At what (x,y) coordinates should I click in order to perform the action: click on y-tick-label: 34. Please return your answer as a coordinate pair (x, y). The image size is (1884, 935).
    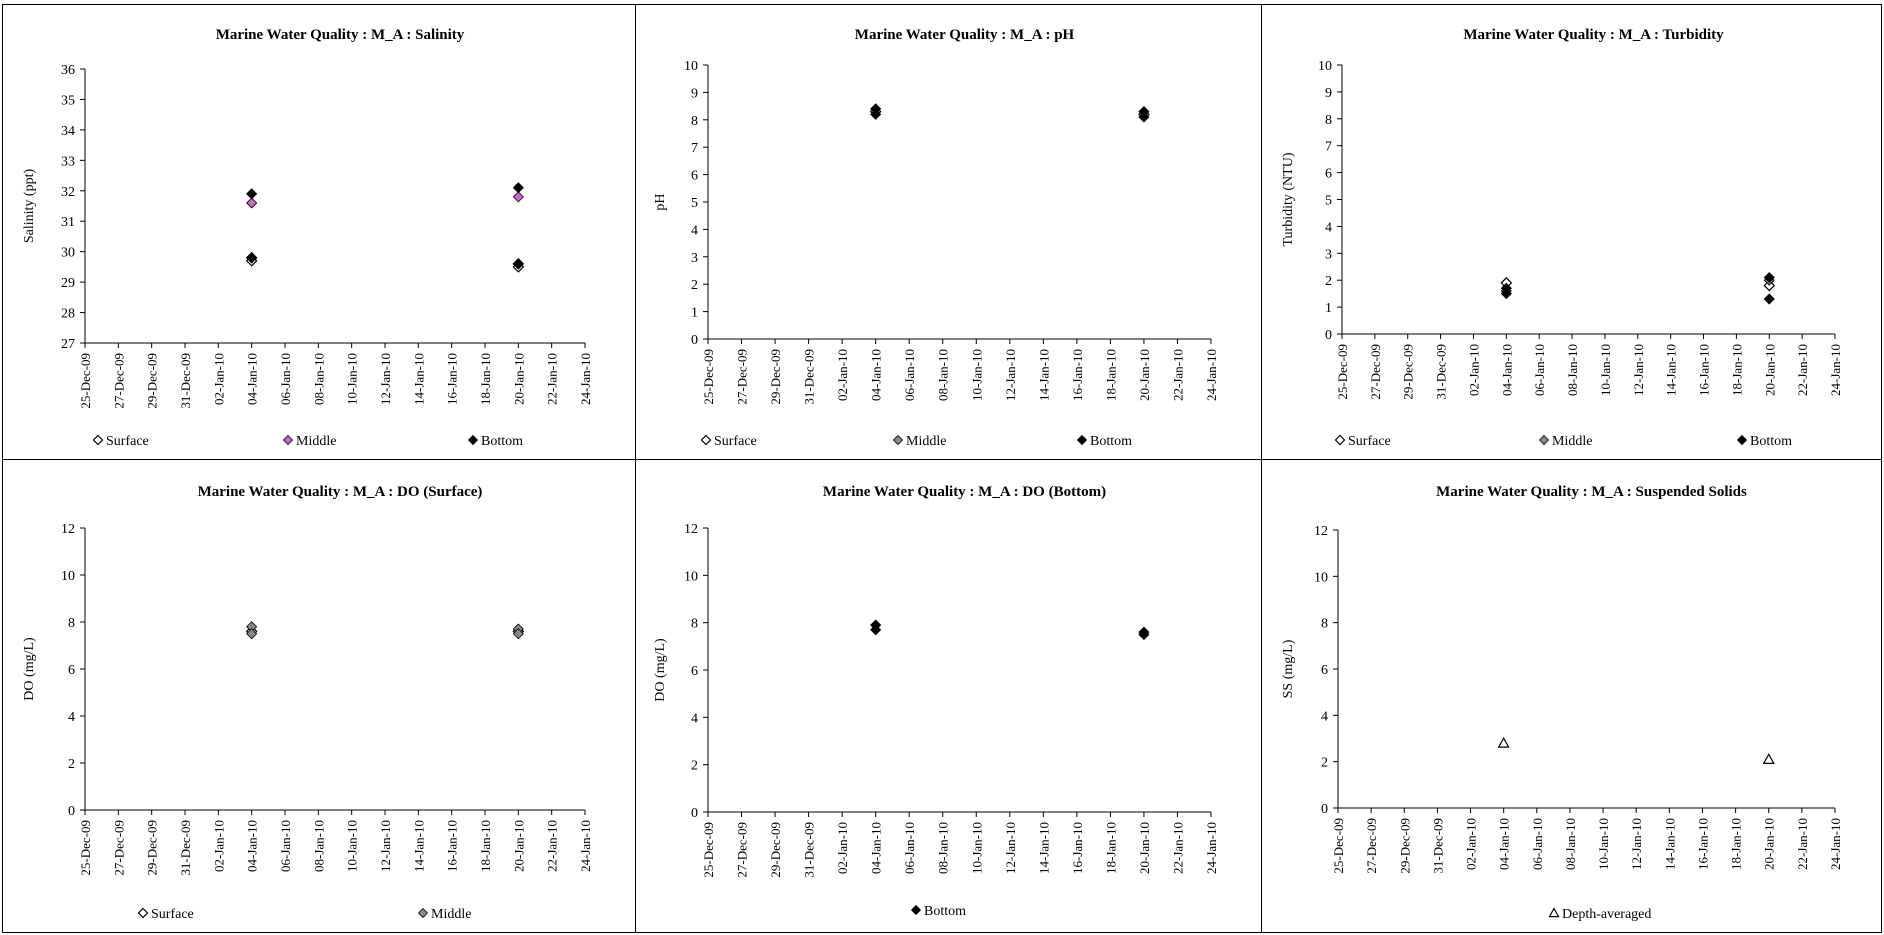
    Looking at the image, I should click on (68, 131).